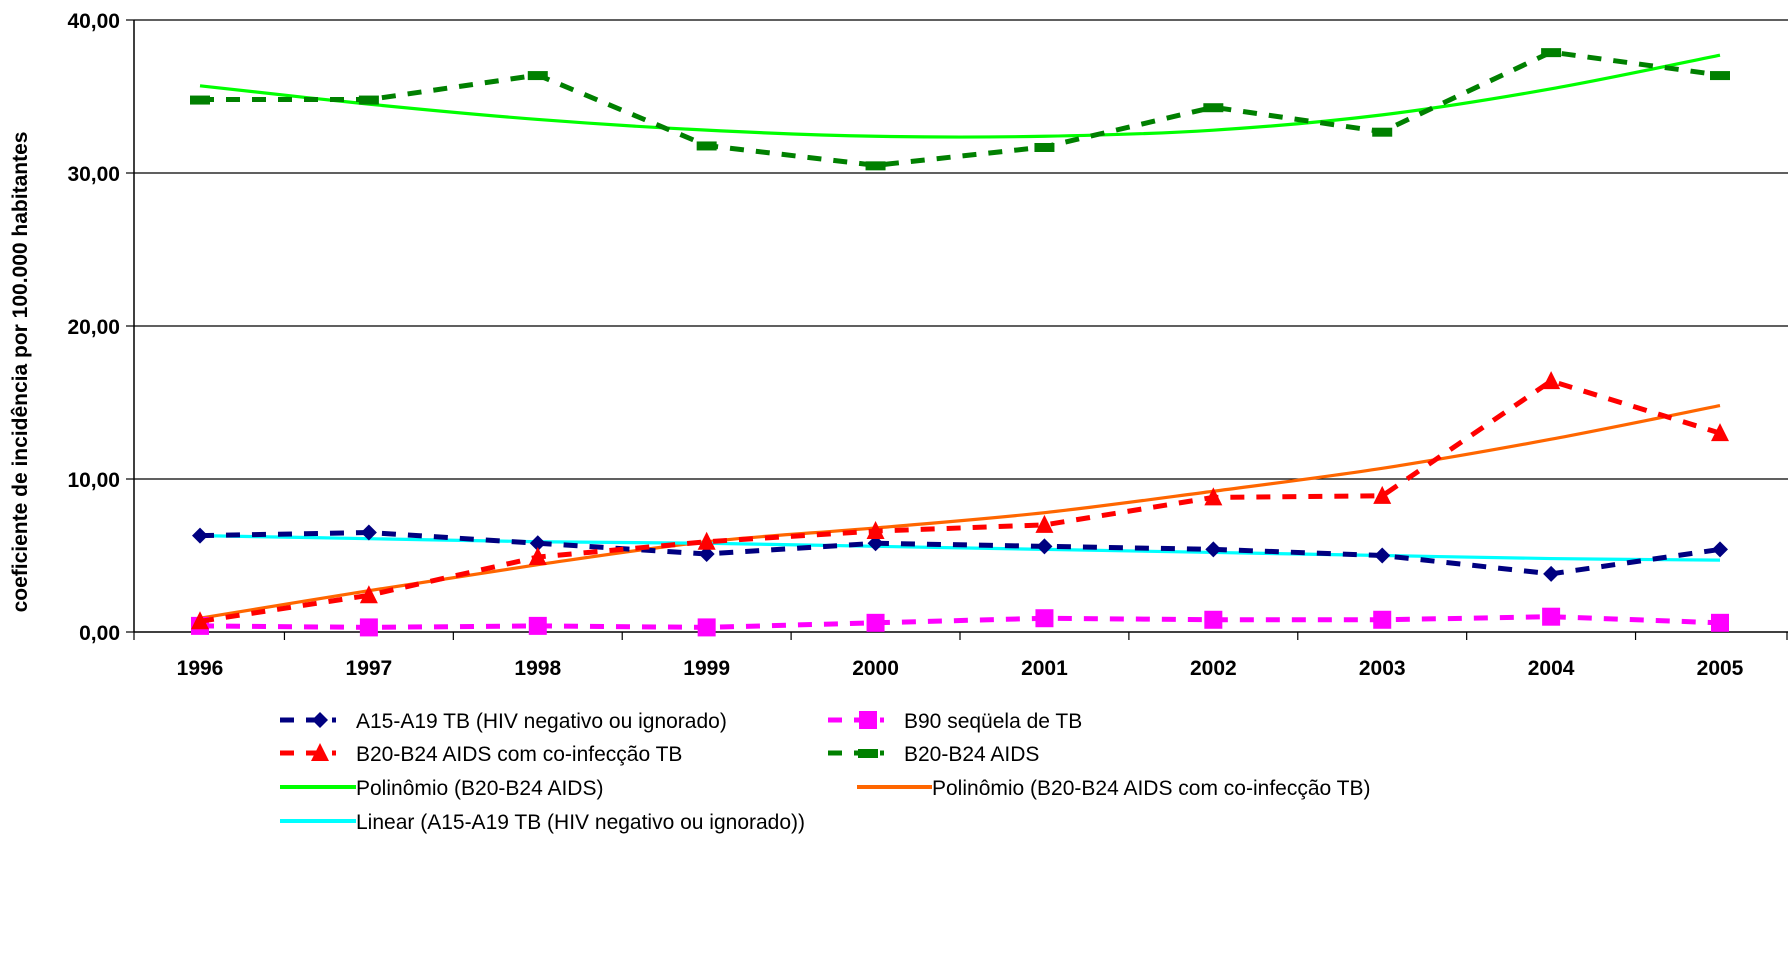  I want to click on legend-item: B20-B24 AIDS com co-infecção TB, so click(481, 754).